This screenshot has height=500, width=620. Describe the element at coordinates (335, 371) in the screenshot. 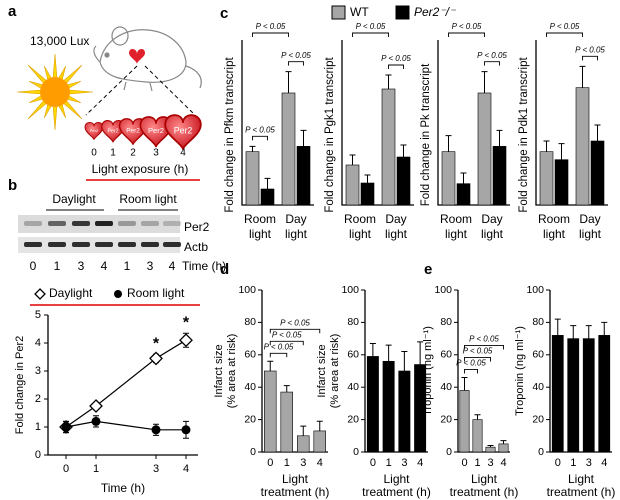

I see `y-axis-label: (% area at risk)` at that location.